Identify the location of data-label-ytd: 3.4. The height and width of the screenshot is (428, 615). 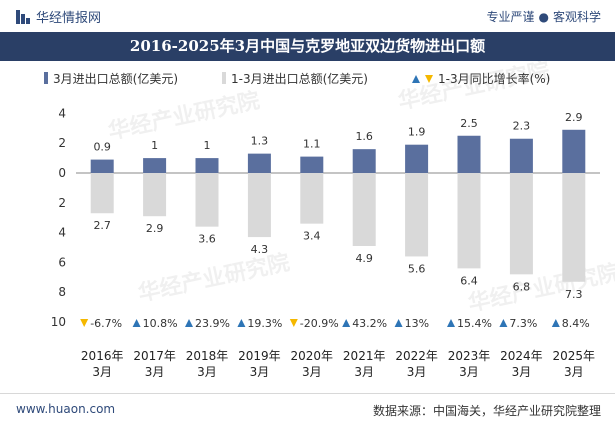
(312, 236).